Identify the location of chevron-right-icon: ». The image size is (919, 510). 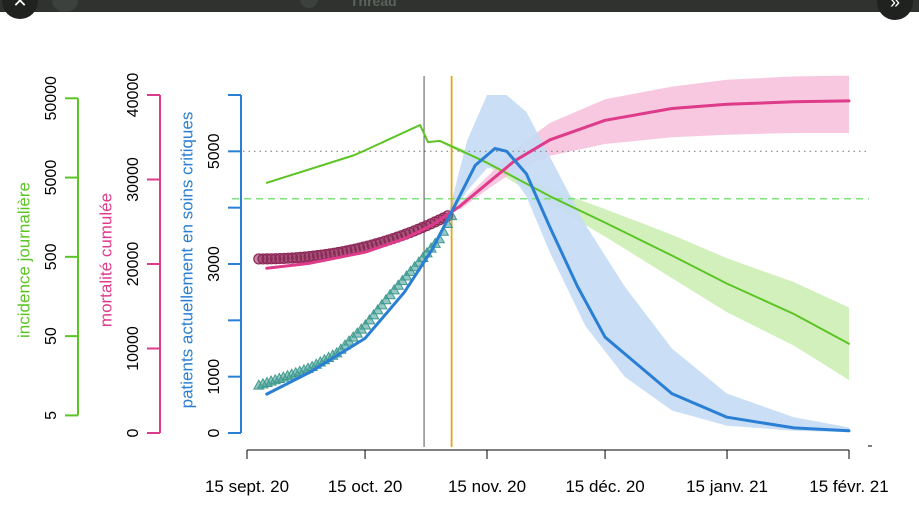
(894, 6).